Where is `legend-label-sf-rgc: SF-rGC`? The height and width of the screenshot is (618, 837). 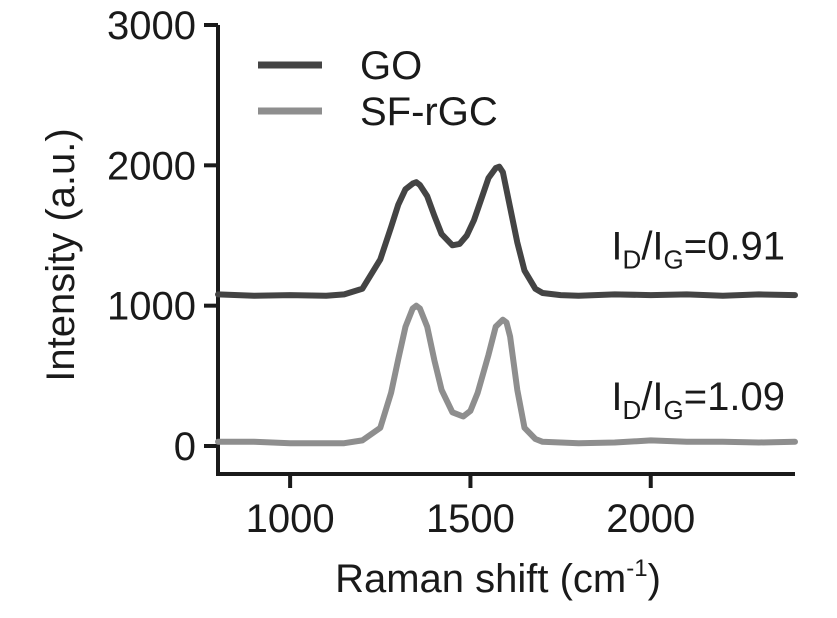
legend-label-sf-rgc: SF-rGC is located at coordinates (429, 112).